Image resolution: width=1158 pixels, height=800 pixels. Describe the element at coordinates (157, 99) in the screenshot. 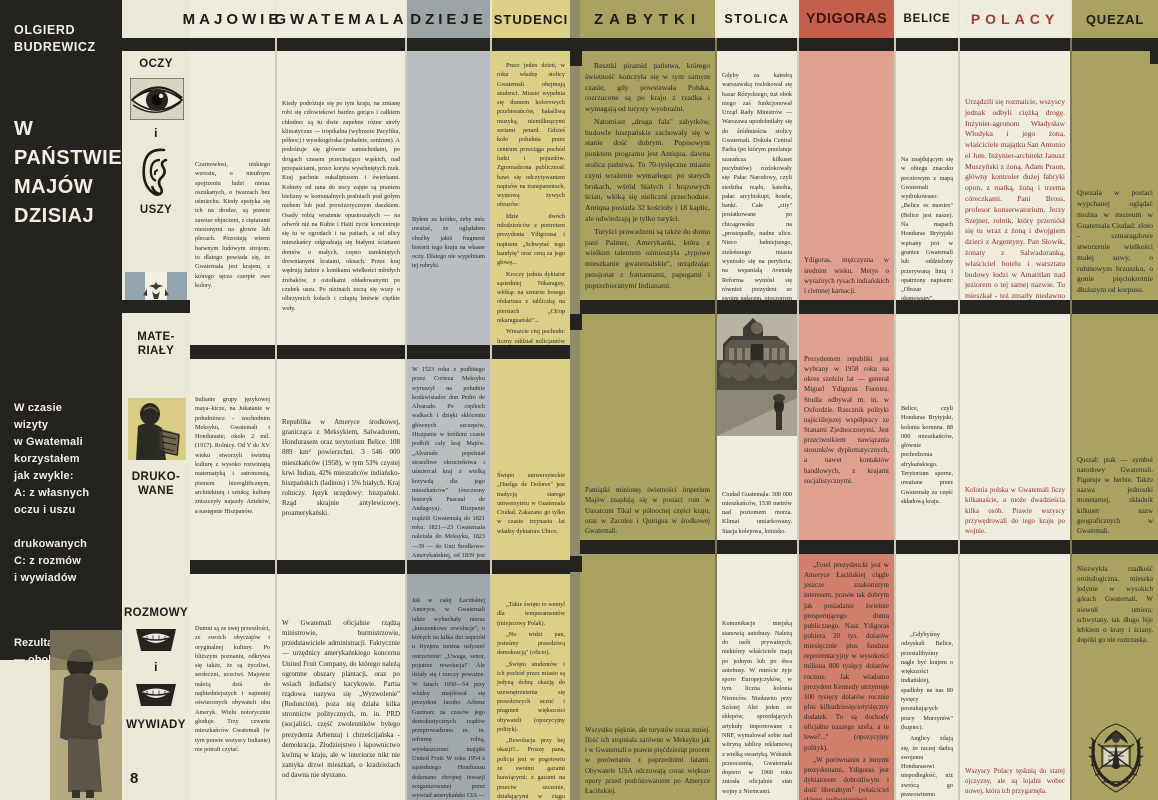

I see `eye-icon` at that location.